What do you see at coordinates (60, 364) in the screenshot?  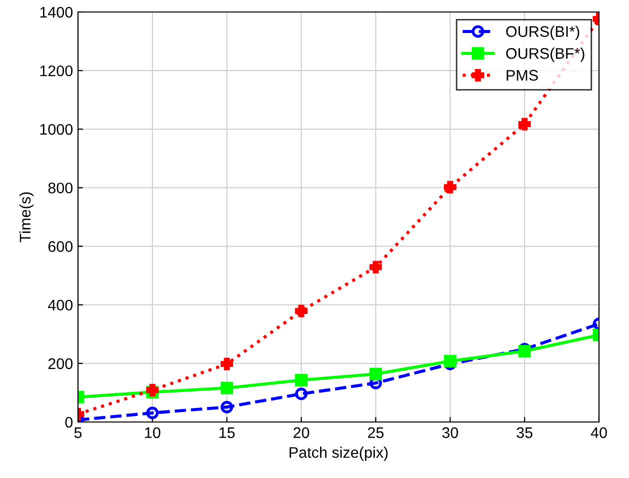 I see `y-tick-label: 200` at bounding box center [60, 364].